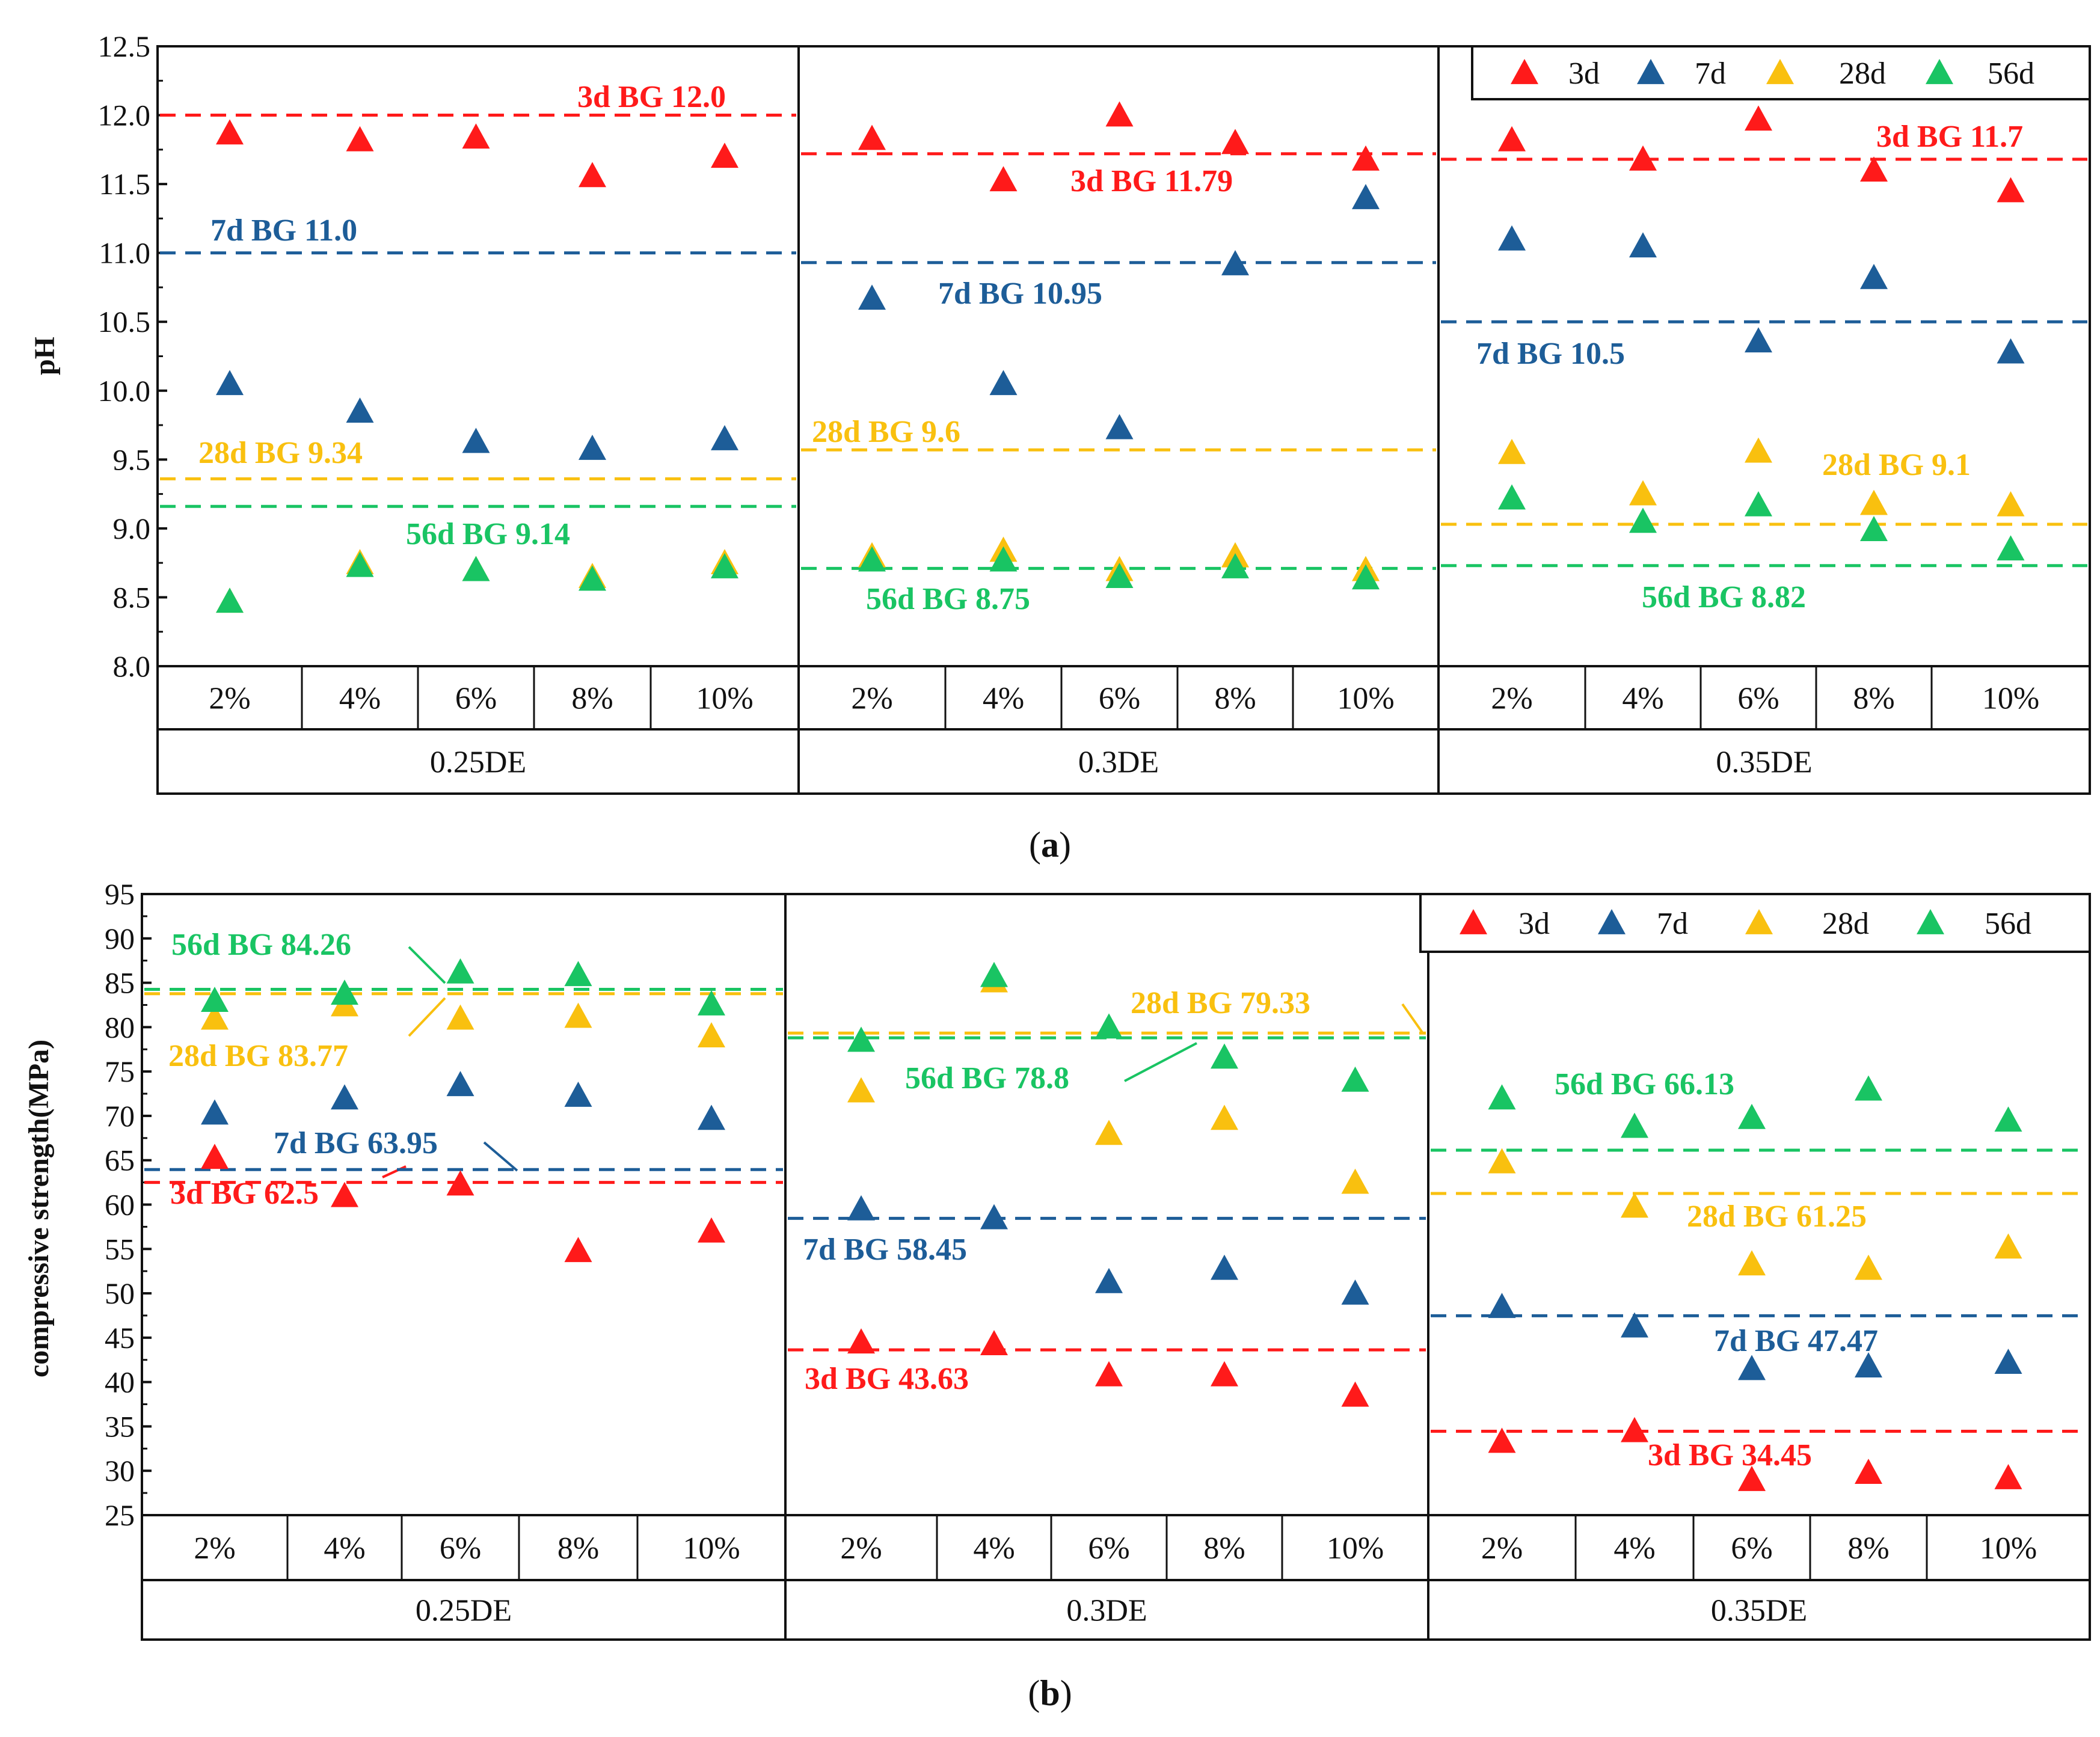 Image resolution: width=2100 pixels, height=1737 pixels. Describe the element at coordinates (987, 1078) in the screenshot. I see `panel-b-baseline-label-56d: 56d BG 78.8` at that location.